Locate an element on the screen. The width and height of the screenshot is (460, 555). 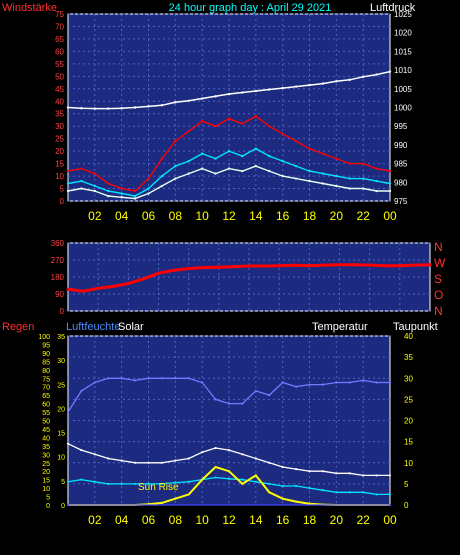
wind-x-tick-label: 06 is located at coordinates (149, 216).